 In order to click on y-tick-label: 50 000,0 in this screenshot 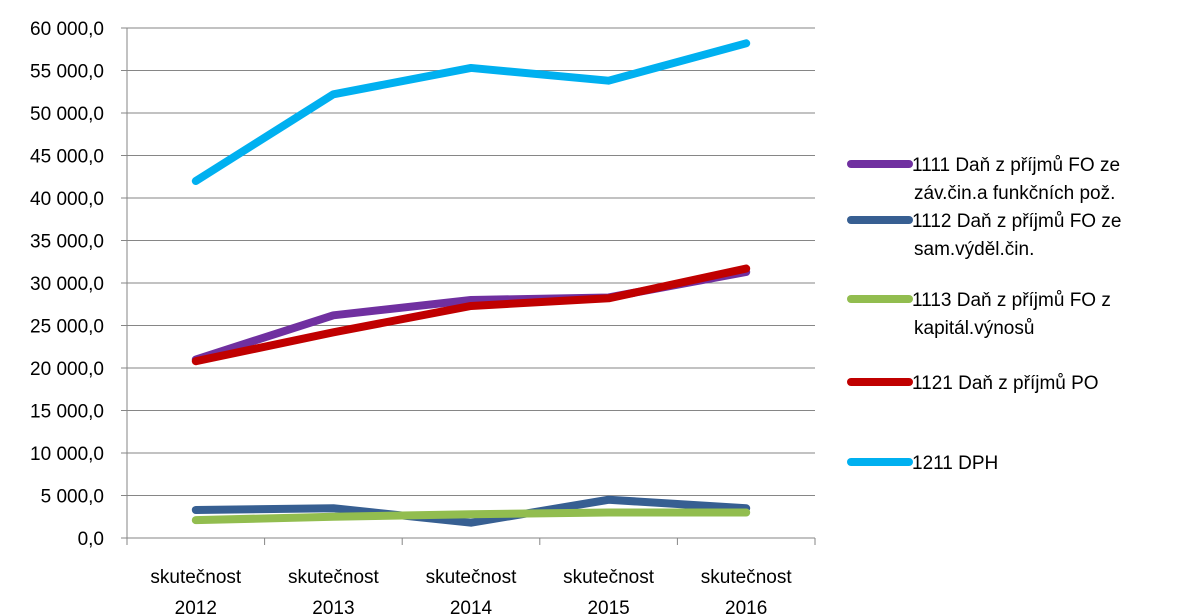, I will do `click(67, 114)`.